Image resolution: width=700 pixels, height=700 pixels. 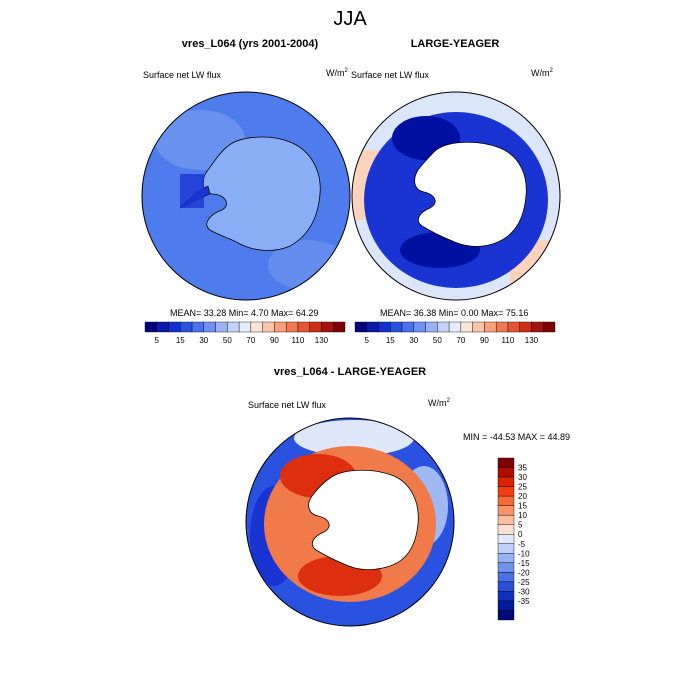 I want to click on panel-3-map-border, so click(x=350, y=522).